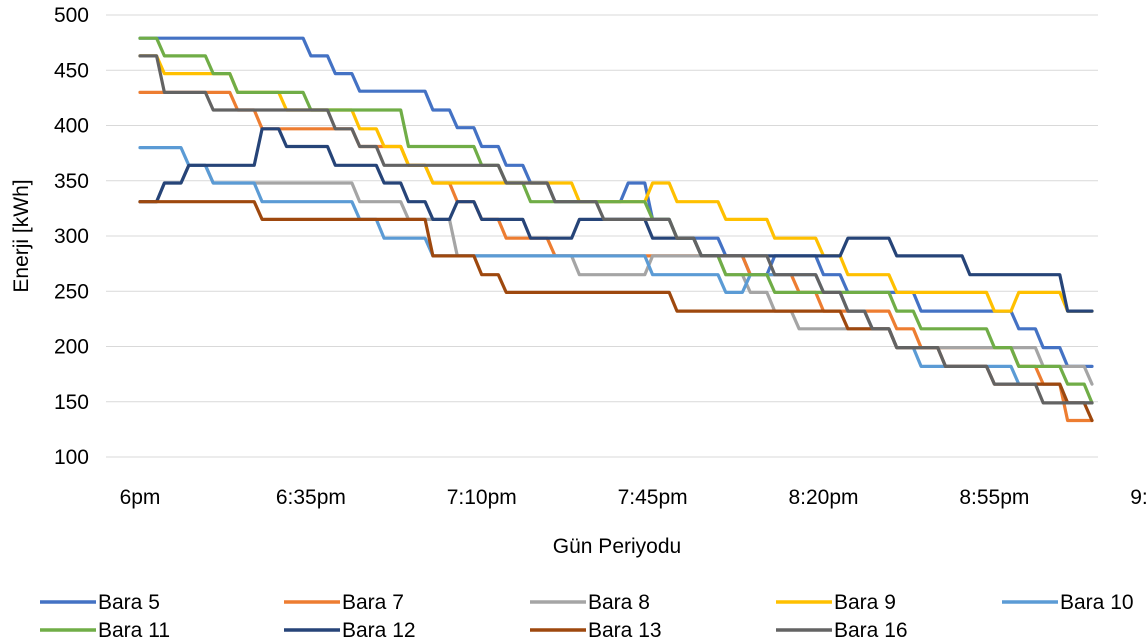 The image size is (1148, 643). What do you see at coordinates (653, 497) in the screenshot?
I see `x-tick-label: 7:45pm` at bounding box center [653, 497].